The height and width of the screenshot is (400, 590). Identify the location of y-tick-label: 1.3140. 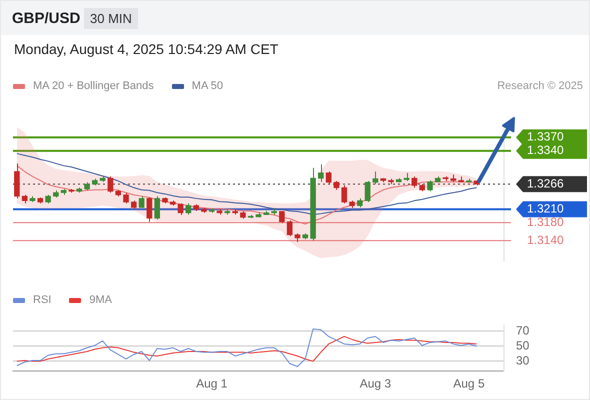
(545, 239).